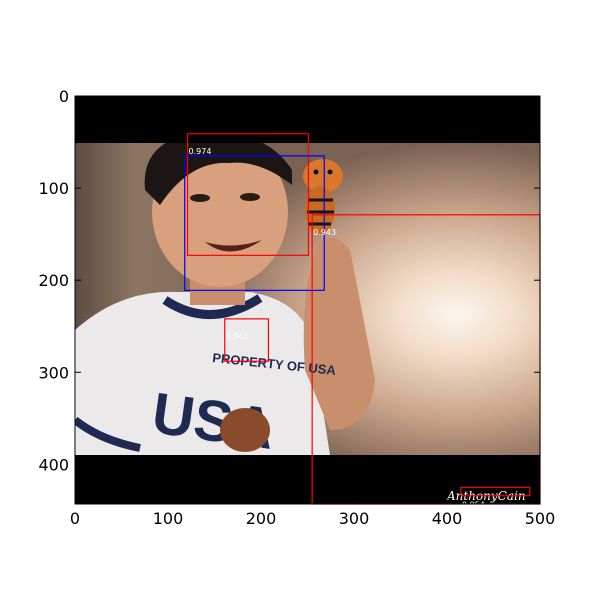 The image size is (600, 600). I want to click on boy-face, so click(220, 215).